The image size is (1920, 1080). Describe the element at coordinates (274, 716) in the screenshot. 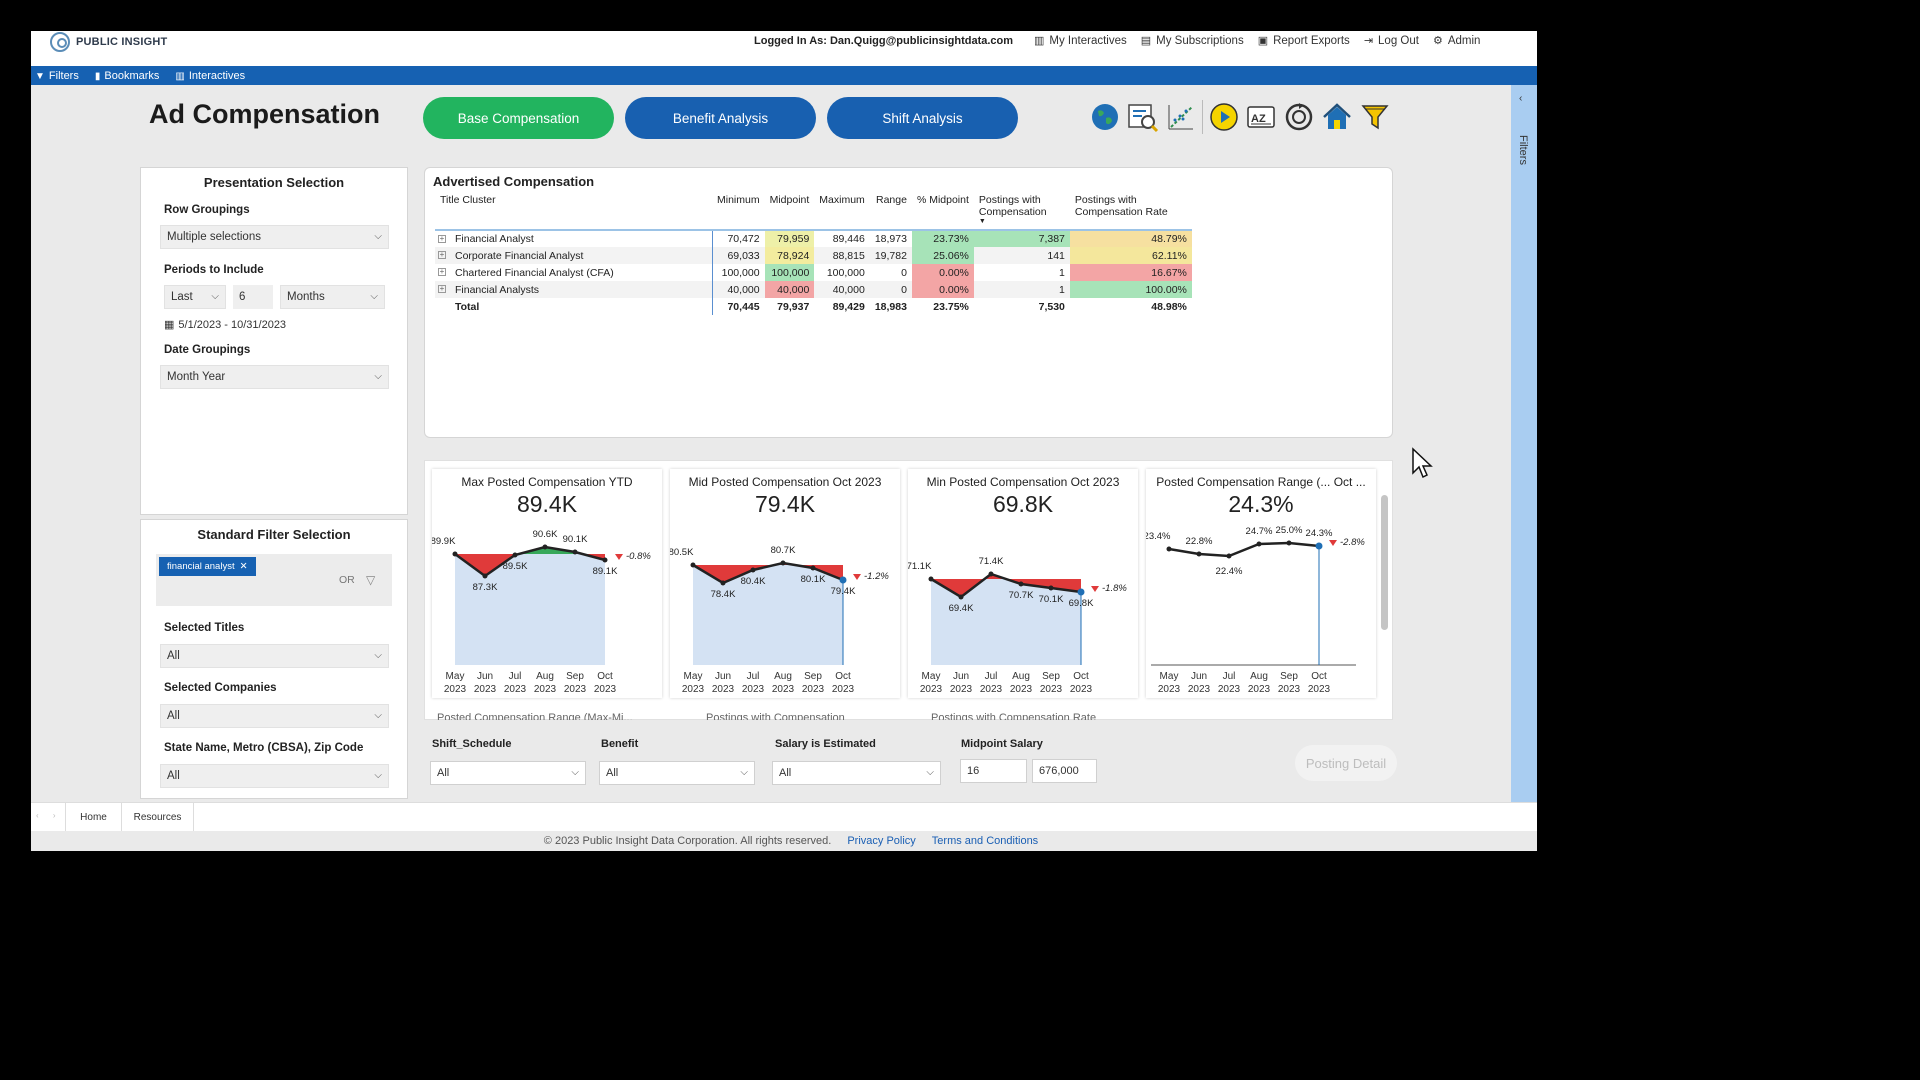

I see `selected-companies-dropdown: All ⌵` at that location.